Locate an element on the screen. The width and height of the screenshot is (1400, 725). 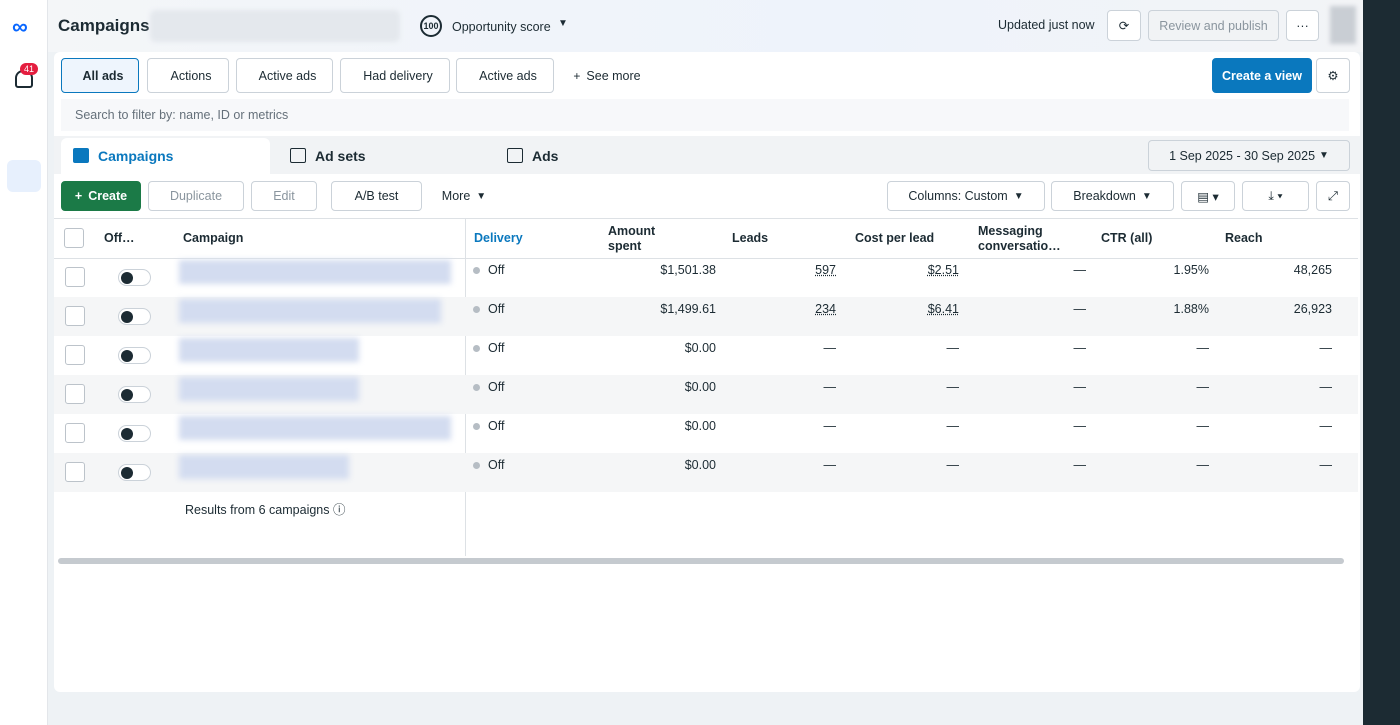
filter-chip: Actions is located at coordinates (188, 75).